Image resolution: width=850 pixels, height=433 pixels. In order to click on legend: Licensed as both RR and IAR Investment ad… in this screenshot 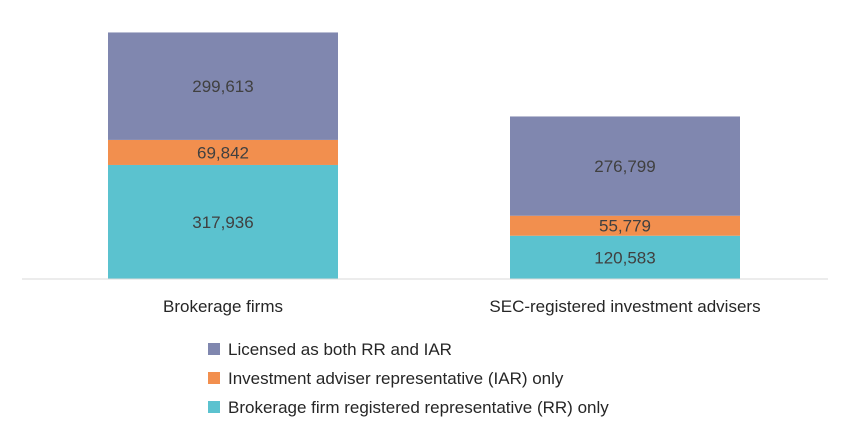, I will do `click(408, 378)`.